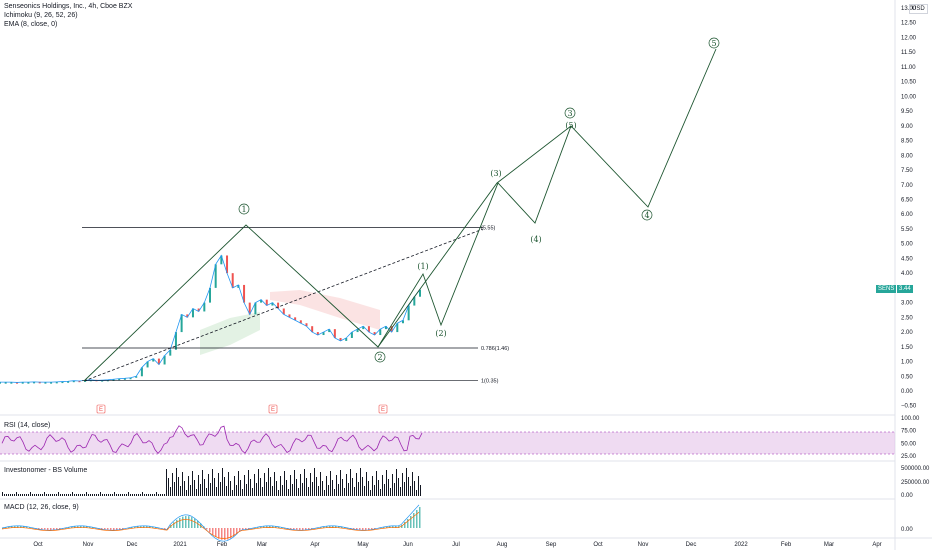  Describe the element at coordinates (915, 482) in the screenshot. I see `volume-axis: 500000.00 250000.00 0.00` at that location.